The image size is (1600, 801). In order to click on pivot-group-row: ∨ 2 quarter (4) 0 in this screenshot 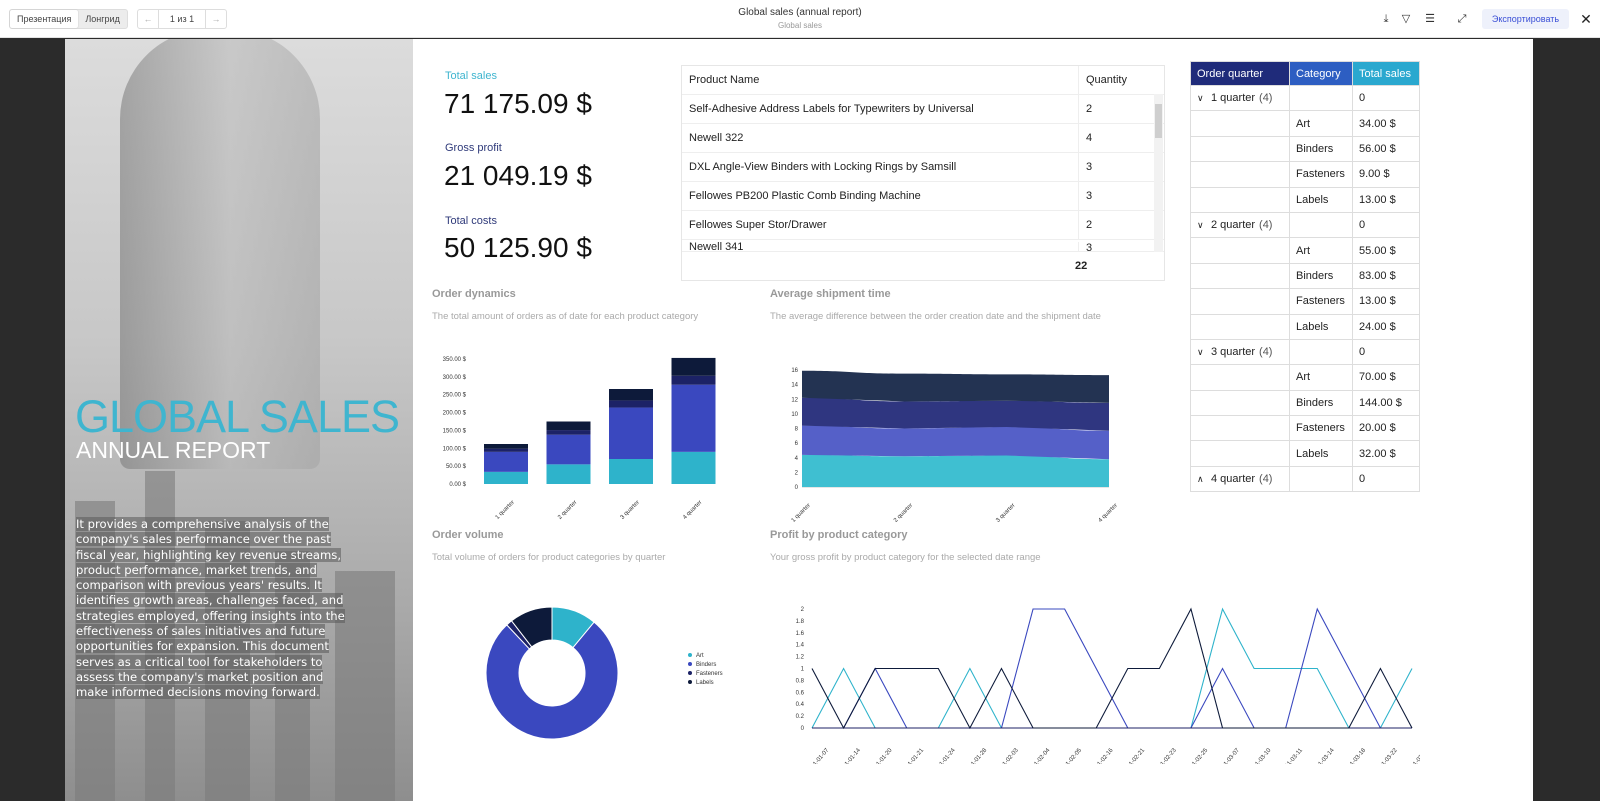, I will do `click(1305, 225)`.